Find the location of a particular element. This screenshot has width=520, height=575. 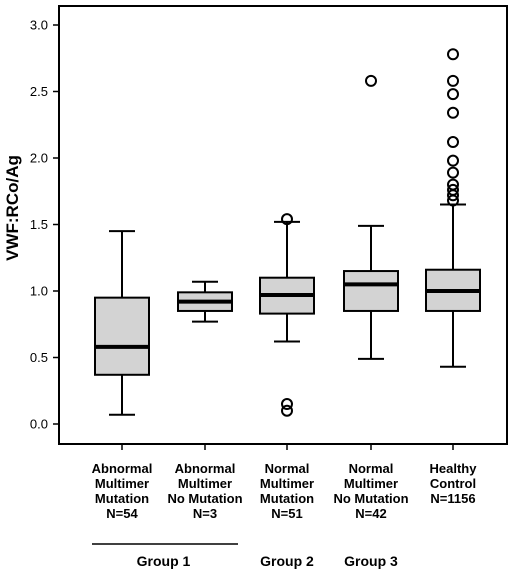

category-label-line: N=54 is located at coordinates (122, 513).